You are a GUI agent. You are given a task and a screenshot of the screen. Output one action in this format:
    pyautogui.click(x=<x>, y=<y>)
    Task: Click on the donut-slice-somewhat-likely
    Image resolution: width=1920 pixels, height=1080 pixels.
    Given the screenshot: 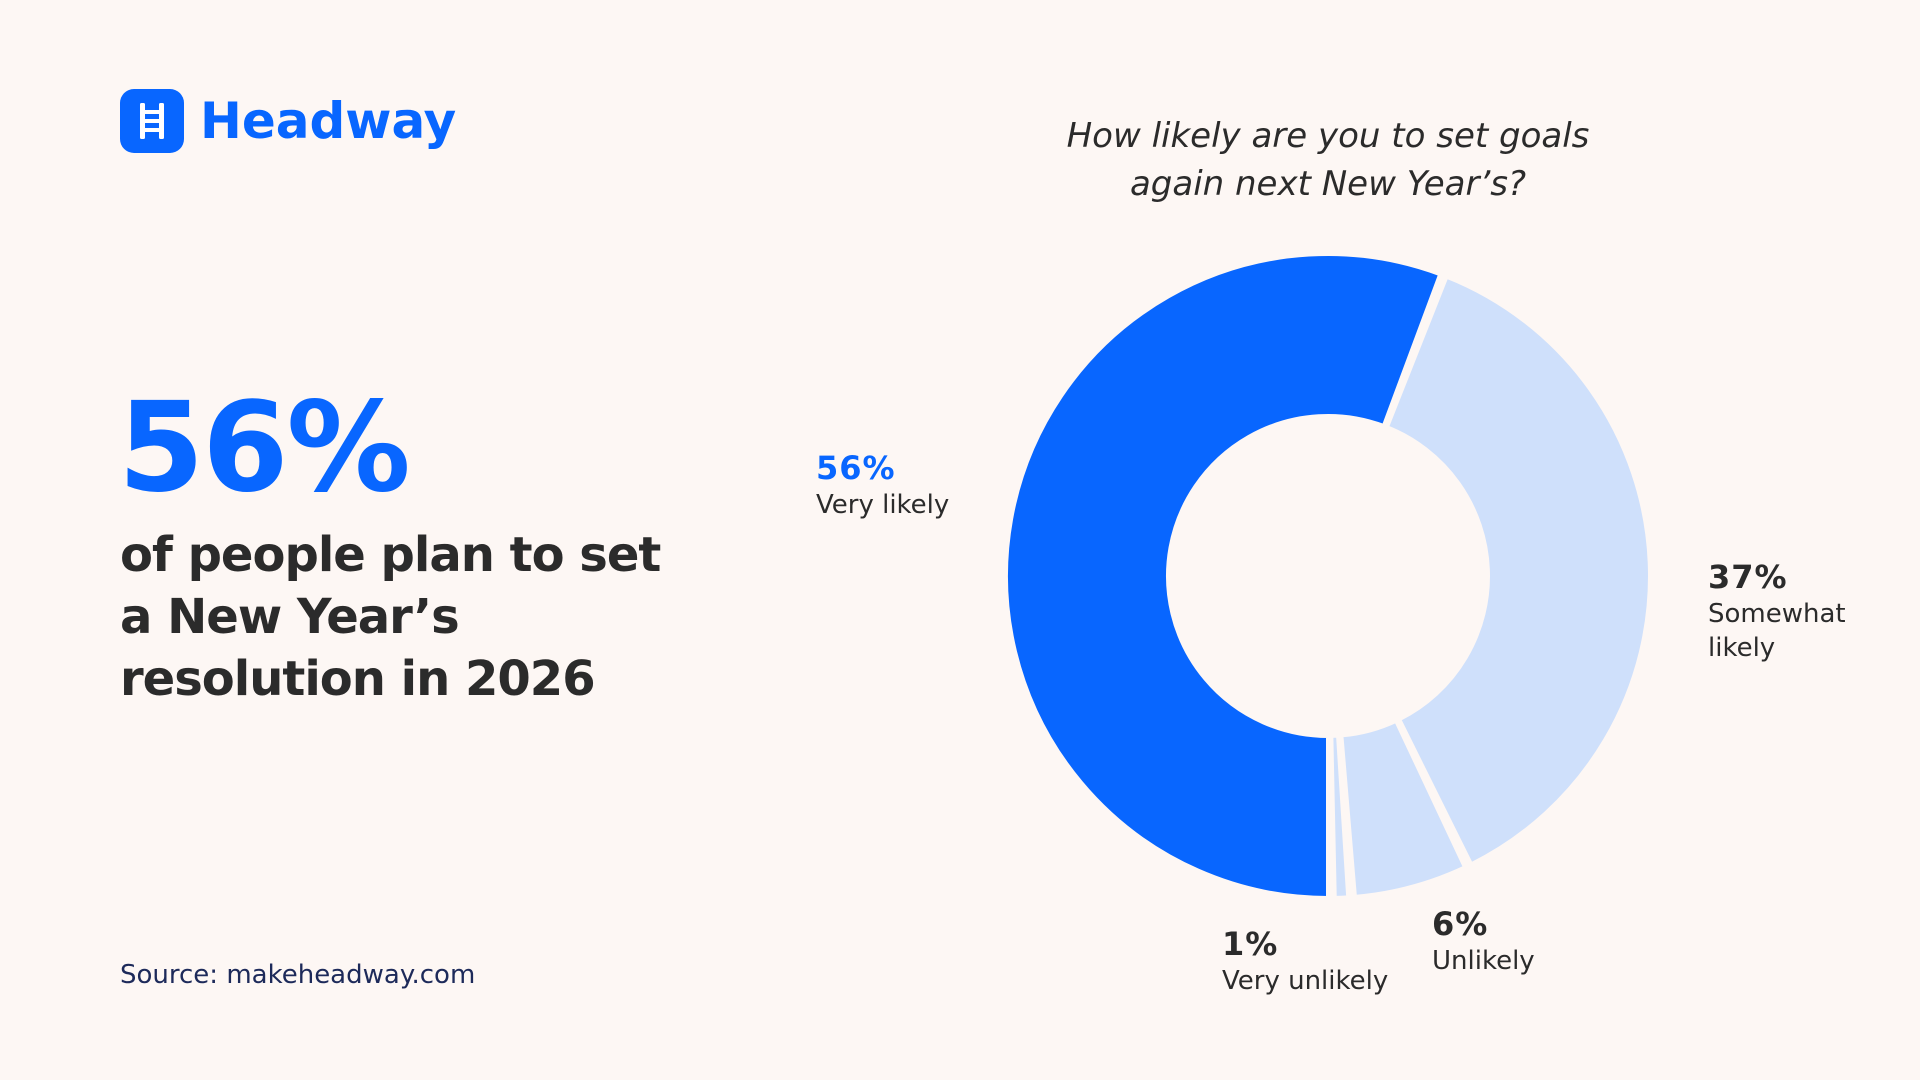 What is the action you would take?
    pyautogui.click(x=1518, y=570)
    